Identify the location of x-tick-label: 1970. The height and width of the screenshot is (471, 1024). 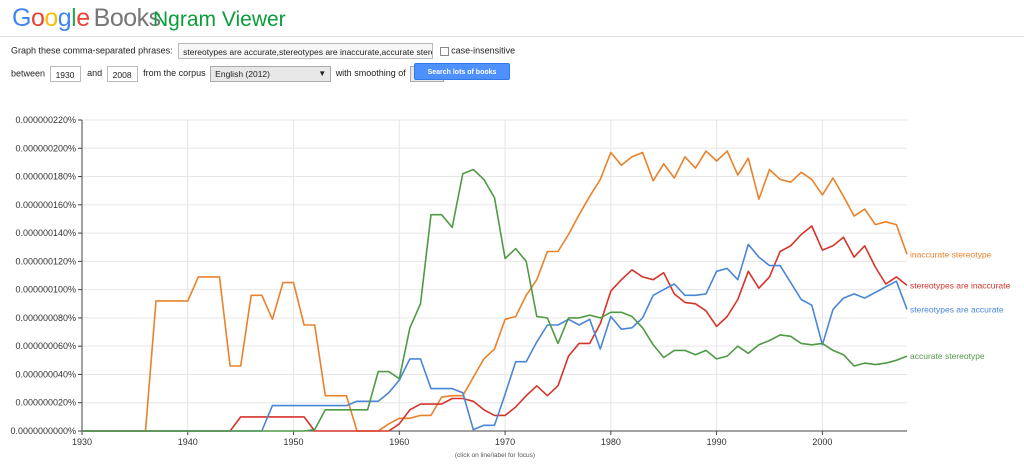
(505, 442).